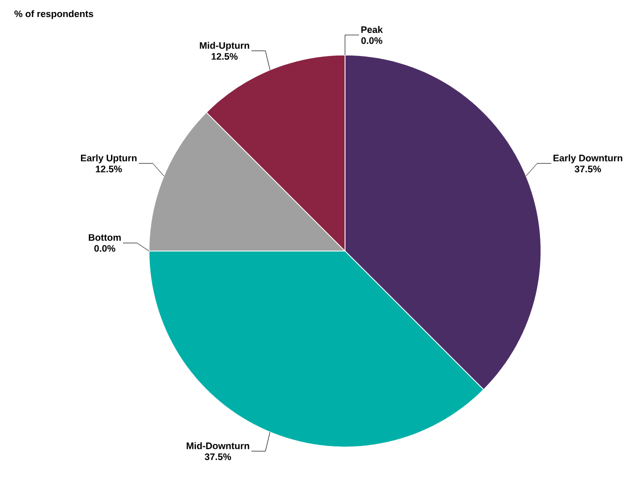 The height and width of the screenshot is (503, 640). Describe the element at coordinates (218, 446) in the screenshot. I see `slice-label: Mid-Downturn` at that location.